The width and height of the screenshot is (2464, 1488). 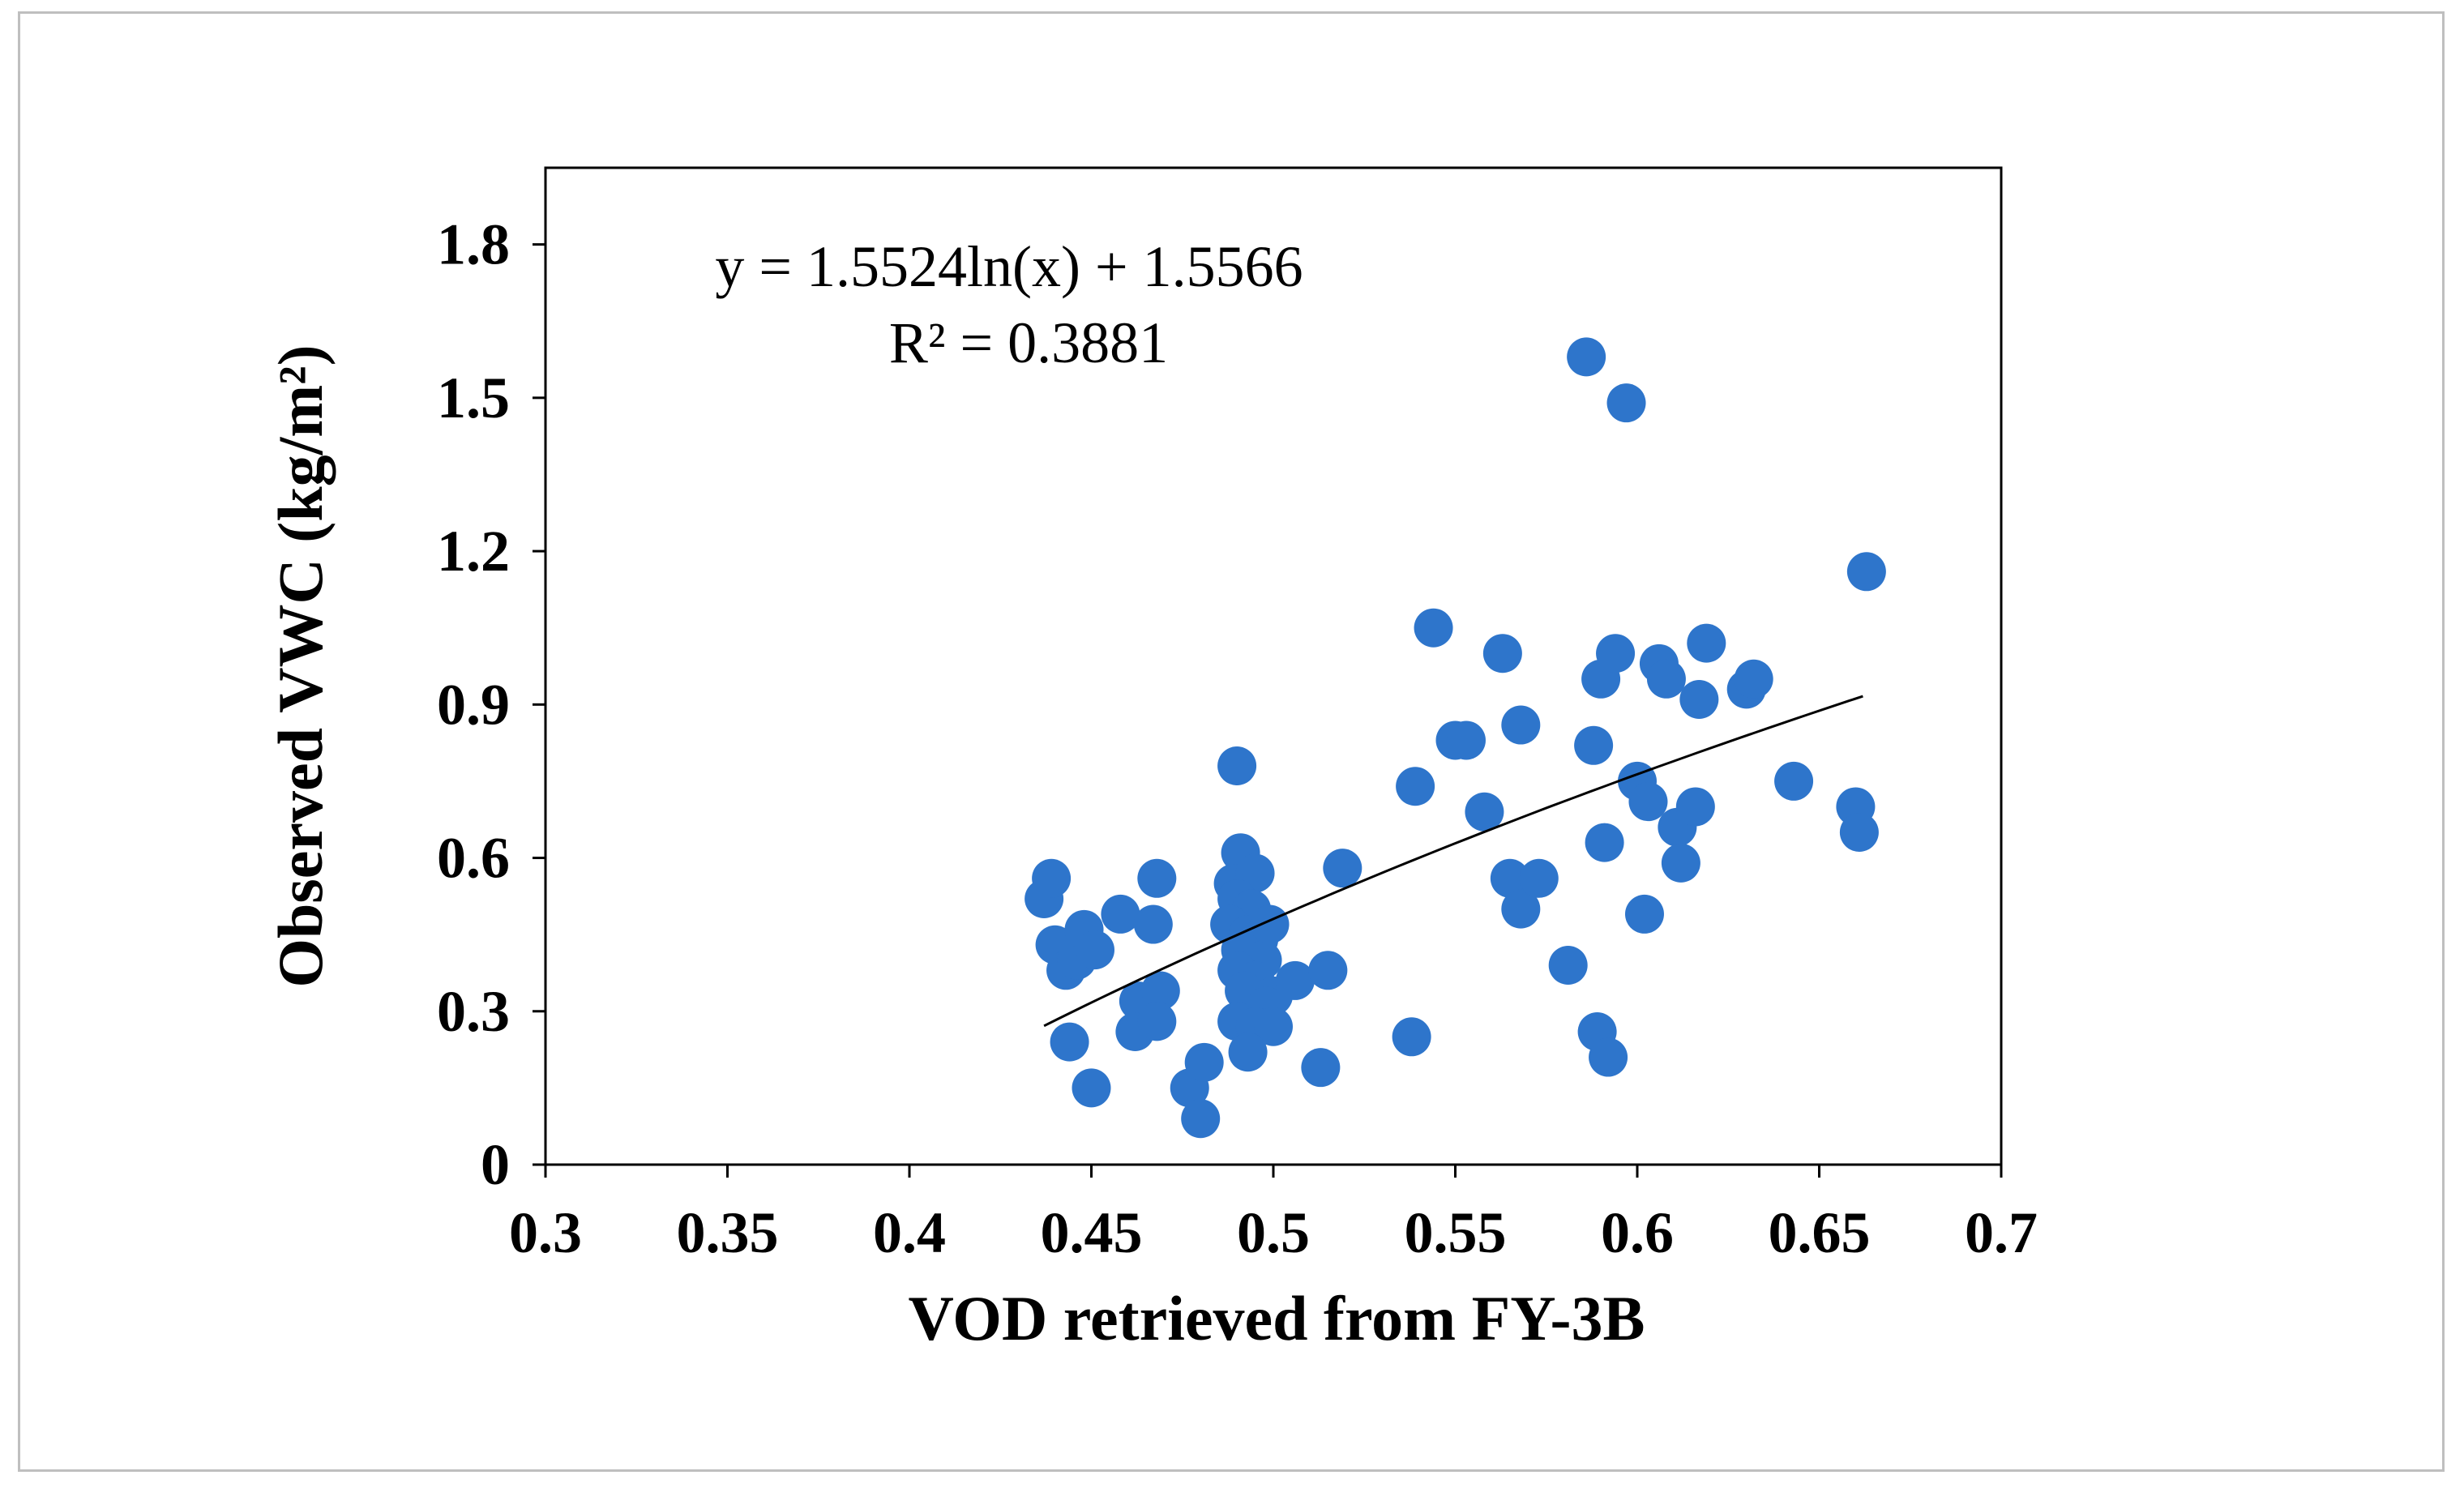 I want to click on x-tick-label: 0.6, so click(x=1637, y=1232).